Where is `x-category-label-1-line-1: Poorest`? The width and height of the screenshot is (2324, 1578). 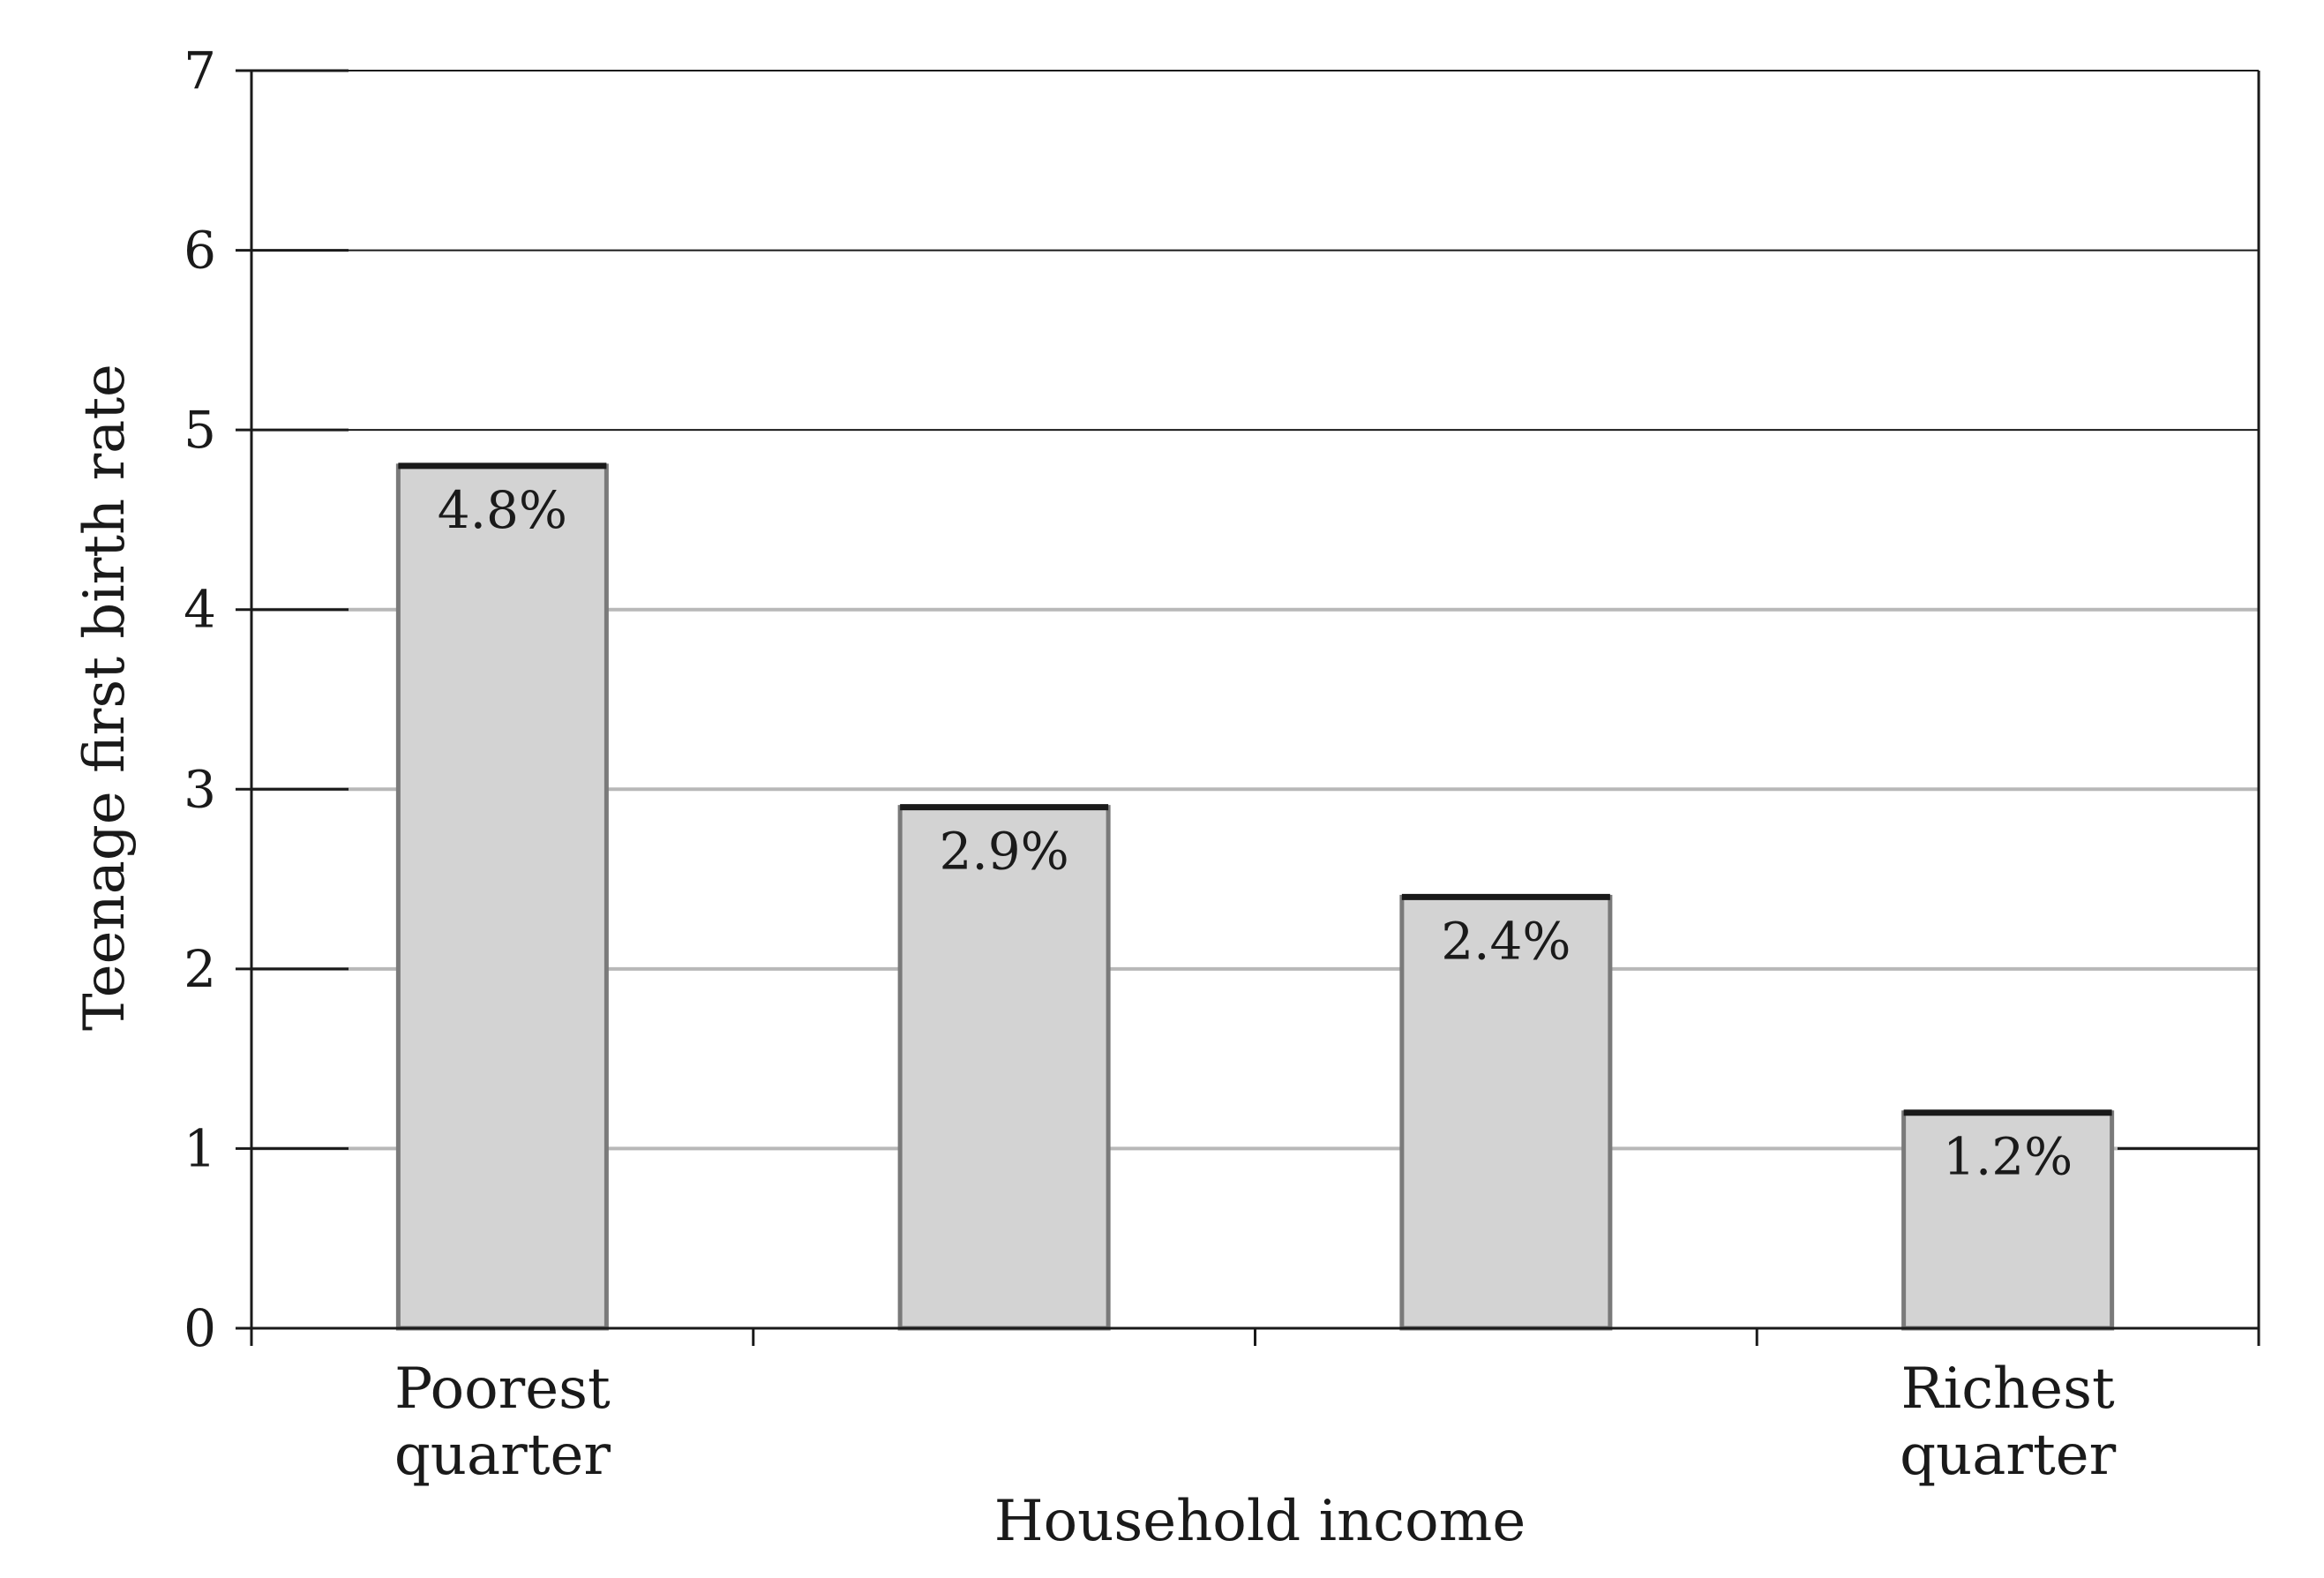 x-category-label-1-line-1: Poorest is located at coordinates (502, 1389).